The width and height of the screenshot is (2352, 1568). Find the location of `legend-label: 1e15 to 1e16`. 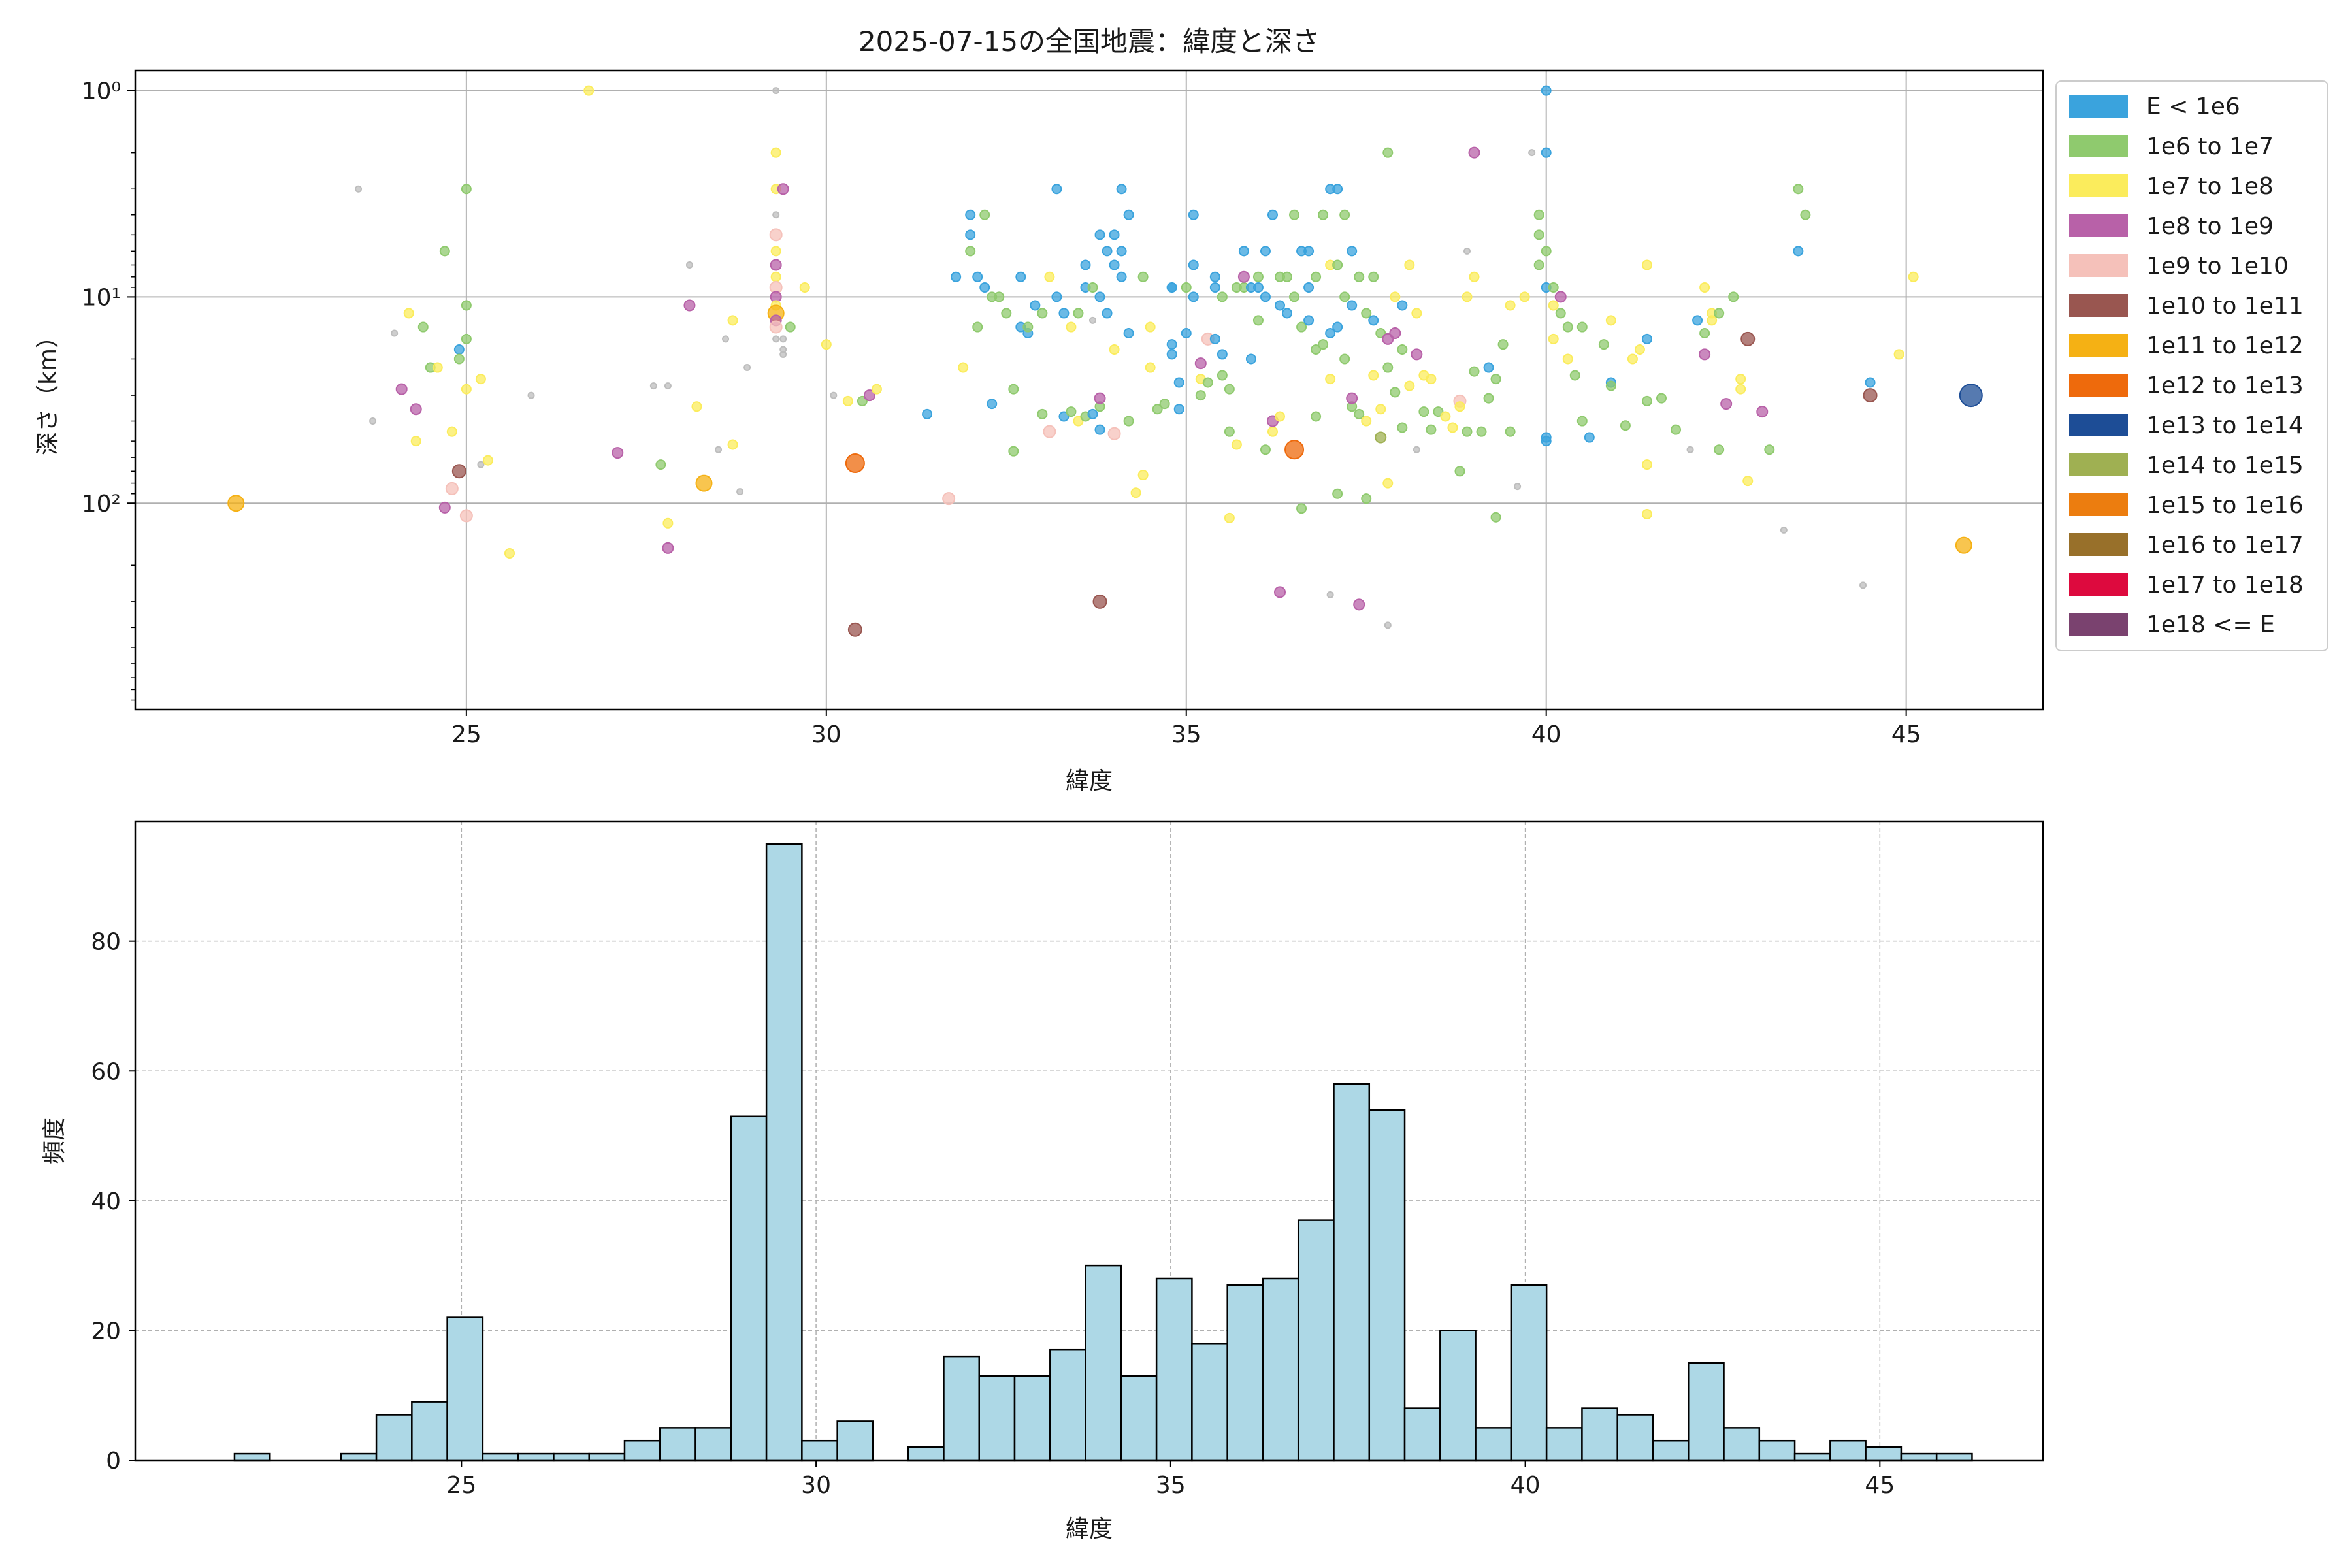

legend-label: 1e15 to 1e16 is located at coordinates (2225, 505).